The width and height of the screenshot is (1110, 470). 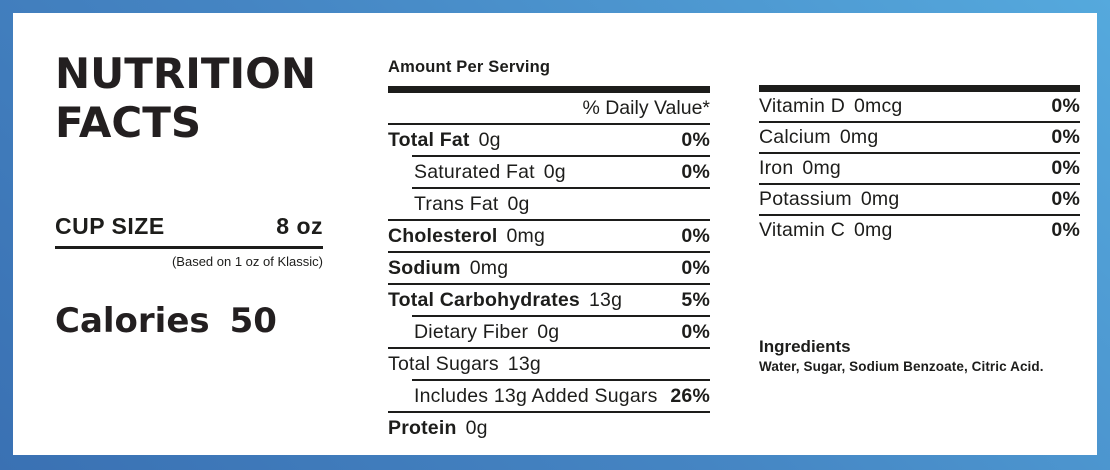 What do you see at coordinates (919, 106) in the screenshot?
I see `vitamin-row-vitamin-d: Vitamin D 0mcg 0%` at bounding box center [919, 106].